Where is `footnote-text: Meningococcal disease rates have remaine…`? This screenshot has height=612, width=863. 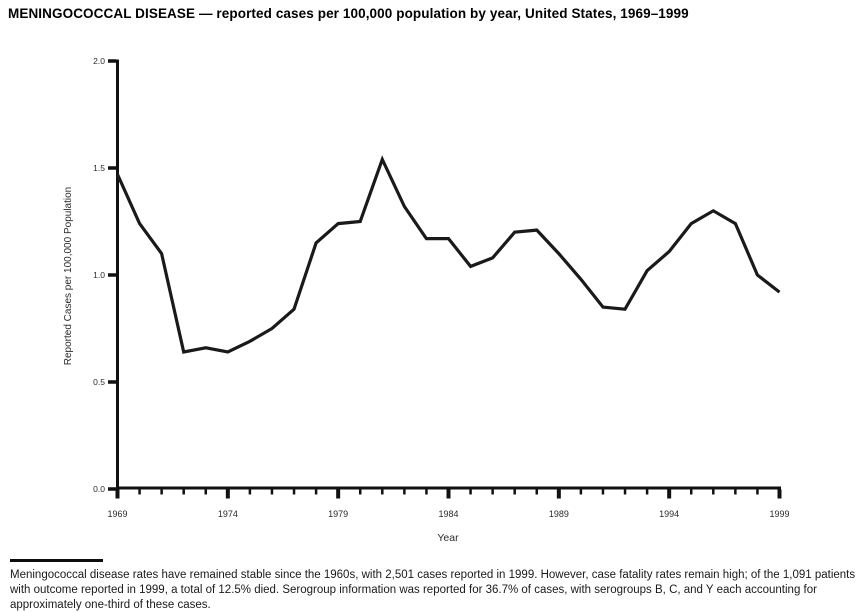 footnote-text: Meningococcal disease rates have remaine… is located at coordinates (433, 590).